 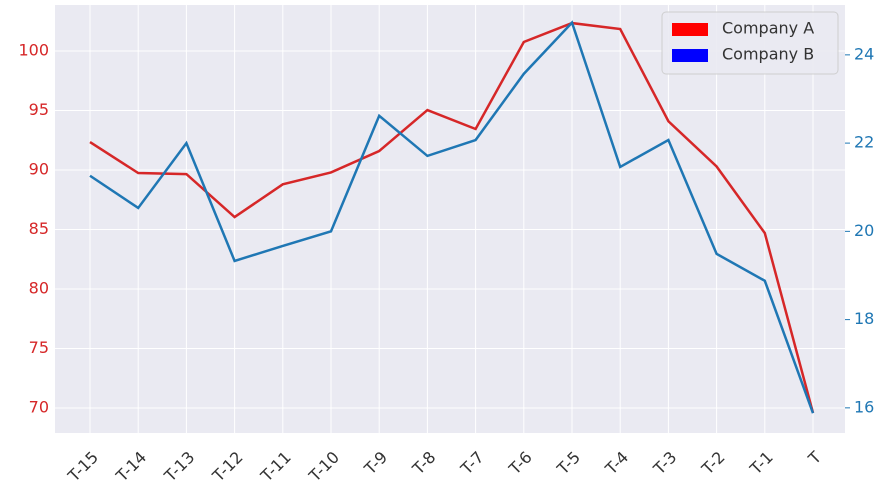 I want to click on legend-label: Company A, so click(x=768, y=28).